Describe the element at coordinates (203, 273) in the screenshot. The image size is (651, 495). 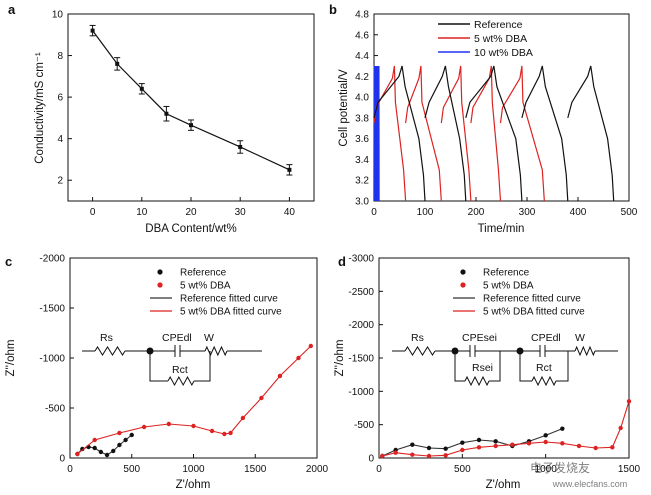
I see `legend-label: Reference` at that location.